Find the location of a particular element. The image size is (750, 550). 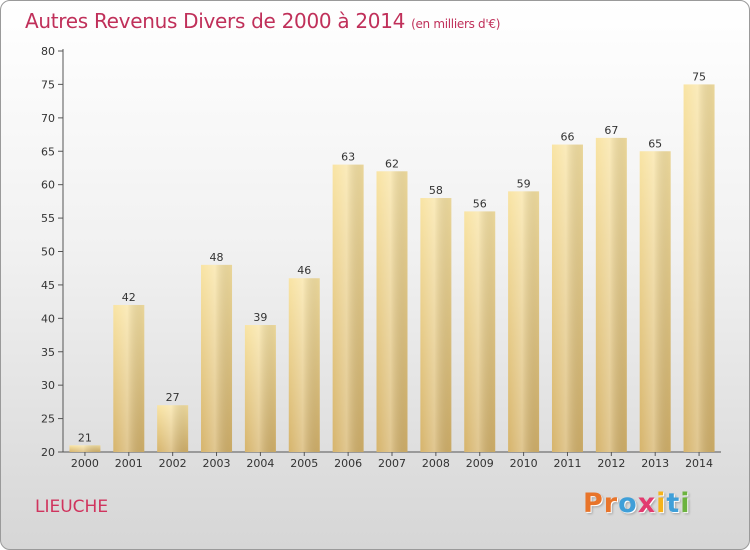

y-tick-label: 25 is located at coordinates (48, 419).